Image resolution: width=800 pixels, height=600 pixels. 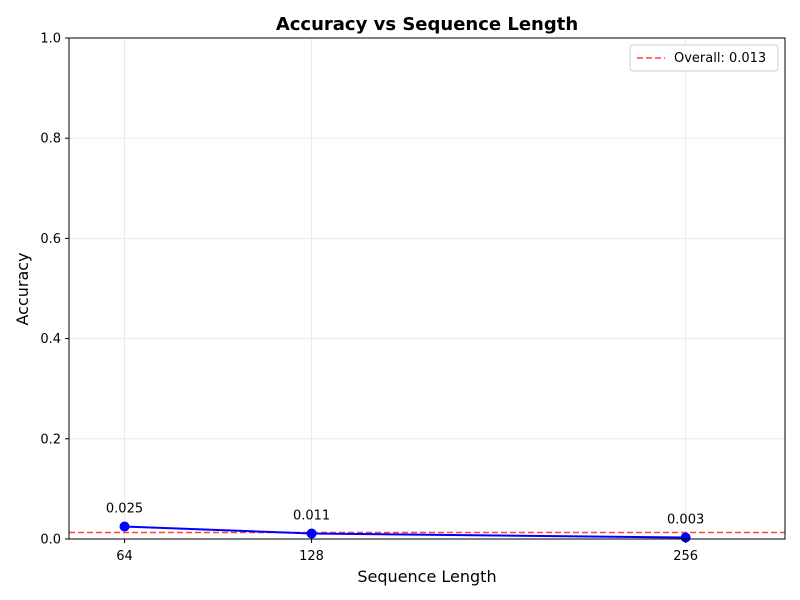 I want to click on x-axis-title: Sequence Length, so click(x=426, y=576).